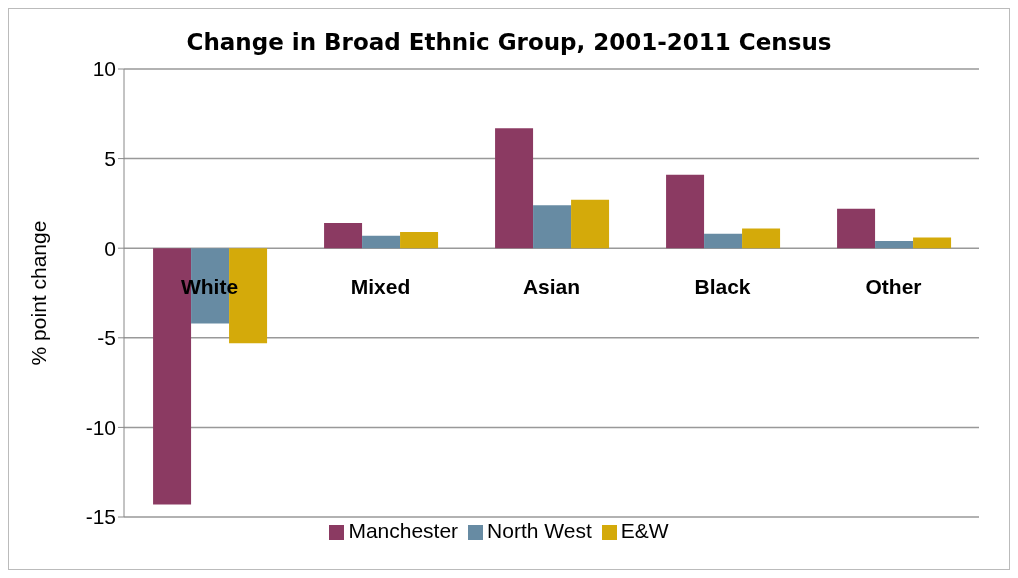 This screenshot has height=578, width=1018. Describe the element at coordinates (722, 287) in the screenshot. I see `x-tick-label: Black` at that location.